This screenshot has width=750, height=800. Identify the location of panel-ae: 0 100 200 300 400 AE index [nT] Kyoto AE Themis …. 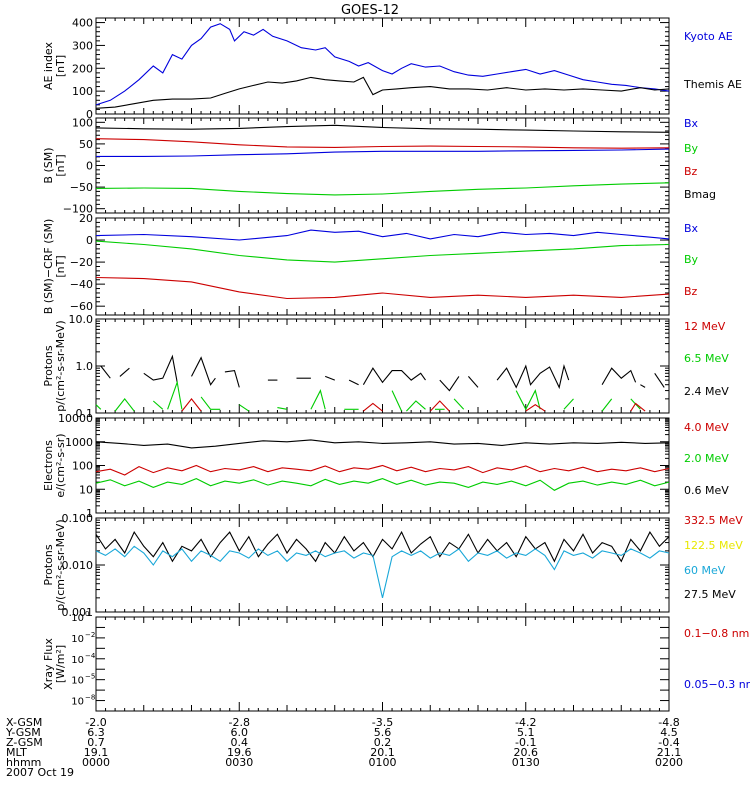
(392, 69).